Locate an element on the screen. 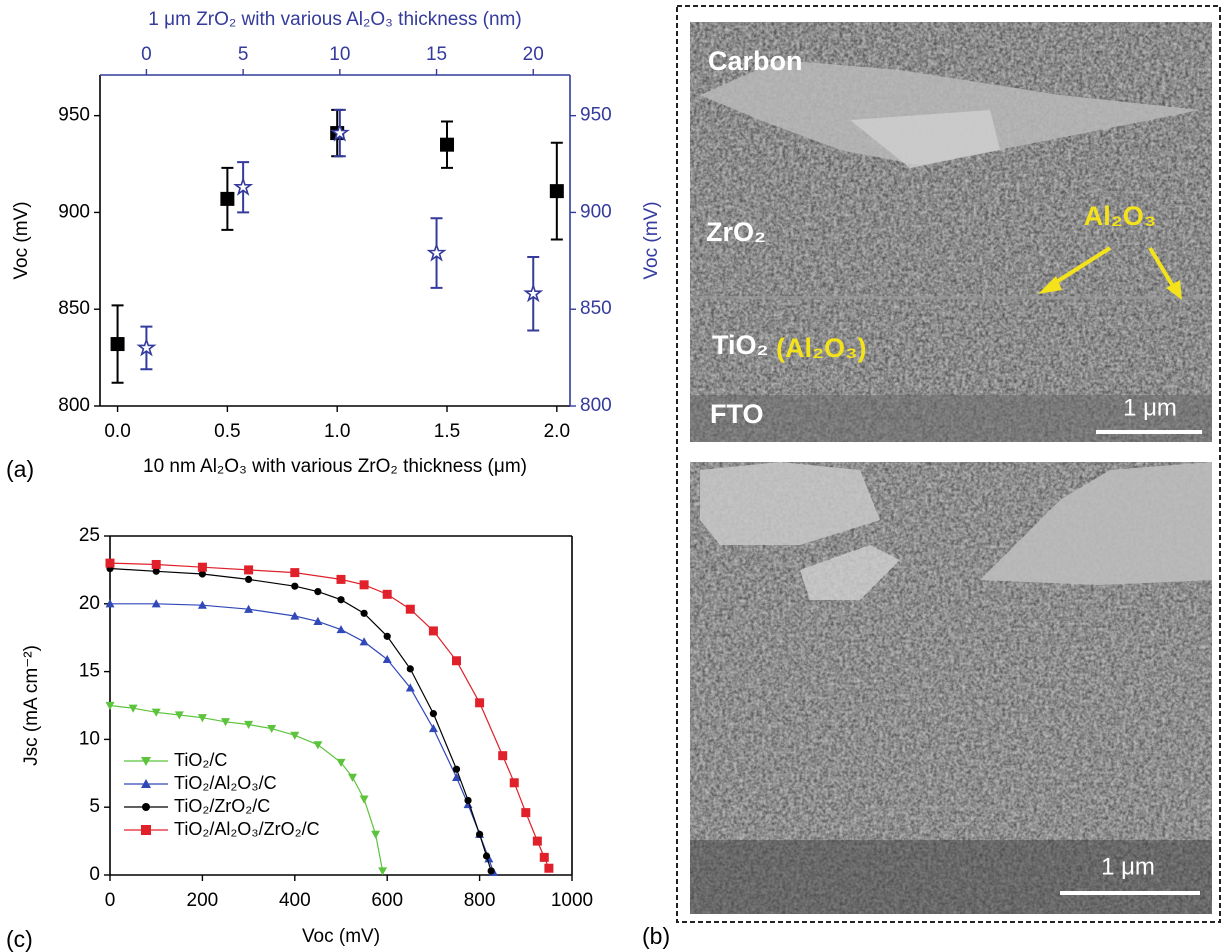 This screenshot has width=1225, height=952. x-tick-label: 1000 is located at coordinates (572, 900).